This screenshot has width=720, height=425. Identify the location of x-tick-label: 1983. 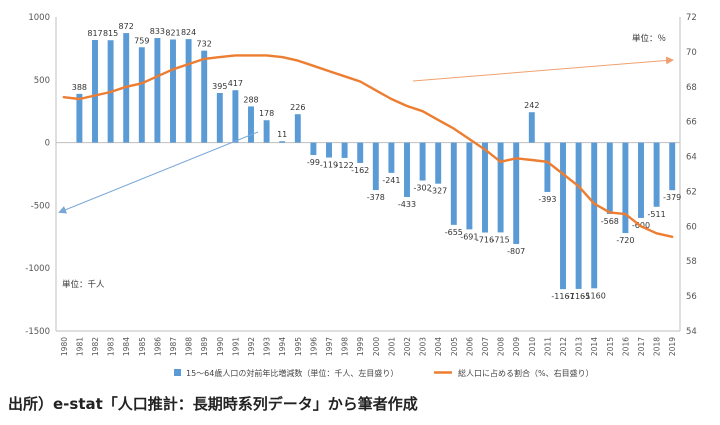
(111, 346).